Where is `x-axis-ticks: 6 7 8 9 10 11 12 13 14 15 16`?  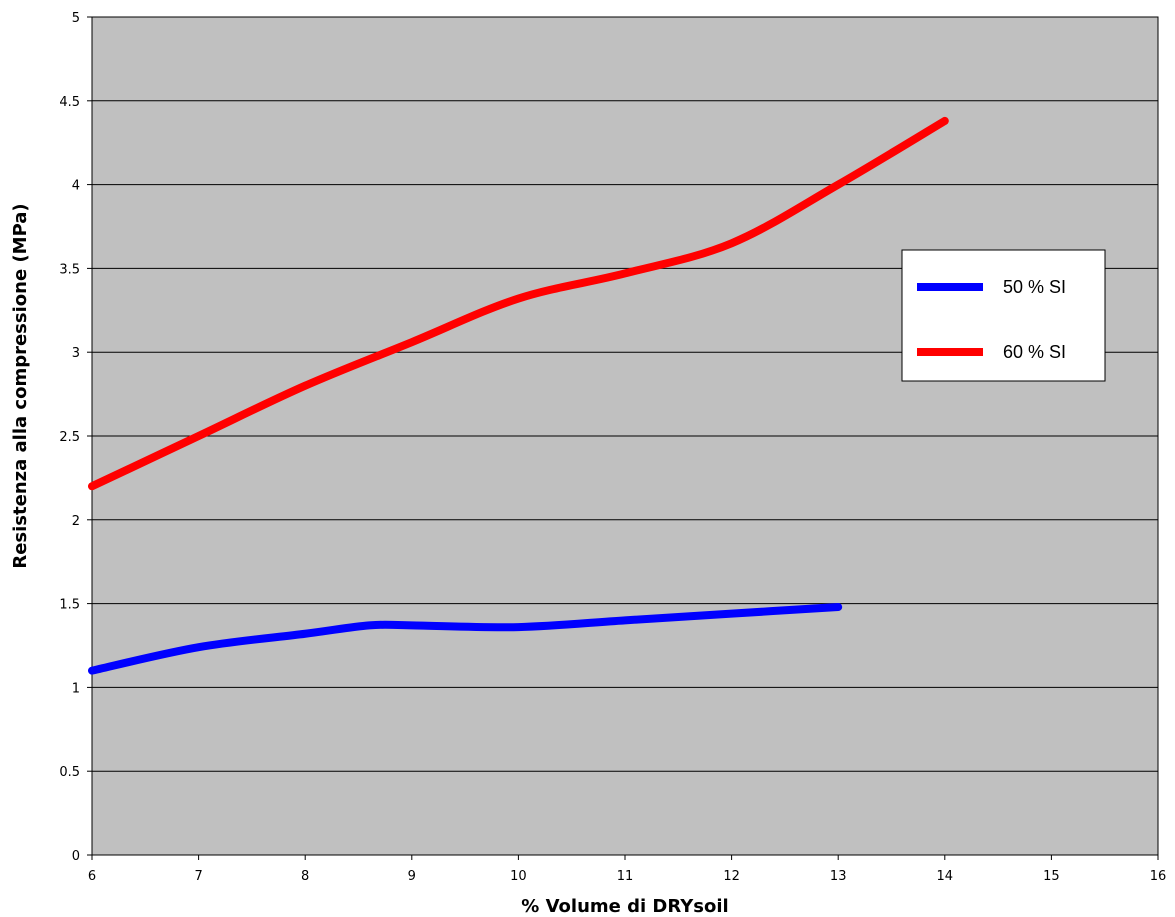 x-axis-ticks: 6 7 8 9 10 11 12 13 14 15 16 is located at coordinates (627, 869).